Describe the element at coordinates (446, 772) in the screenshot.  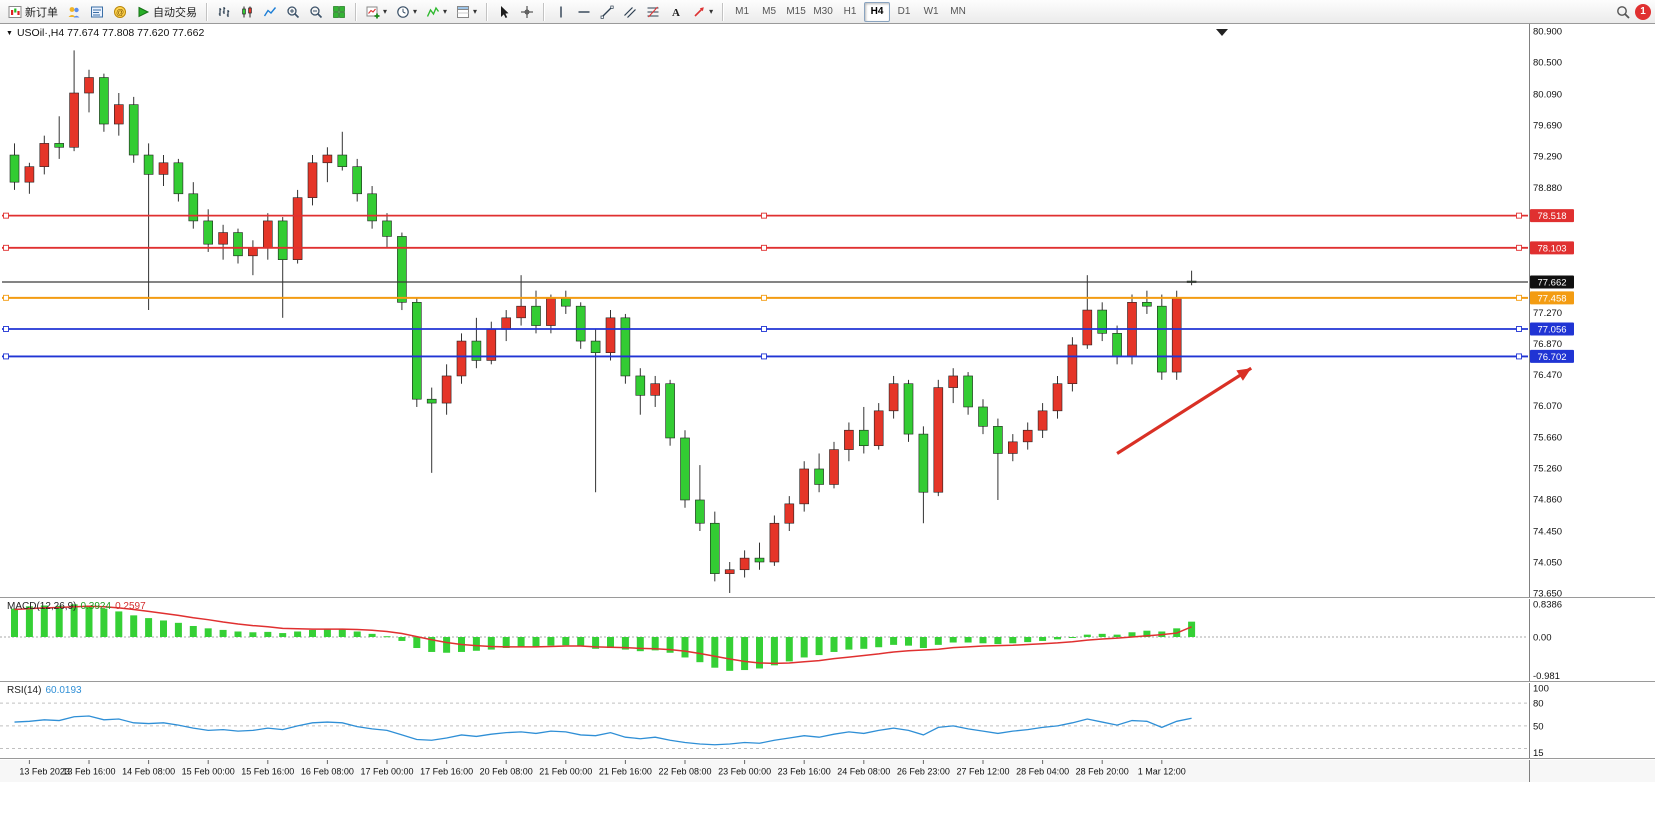
I see `svg-text: 17 Feb 16:00` at that location.